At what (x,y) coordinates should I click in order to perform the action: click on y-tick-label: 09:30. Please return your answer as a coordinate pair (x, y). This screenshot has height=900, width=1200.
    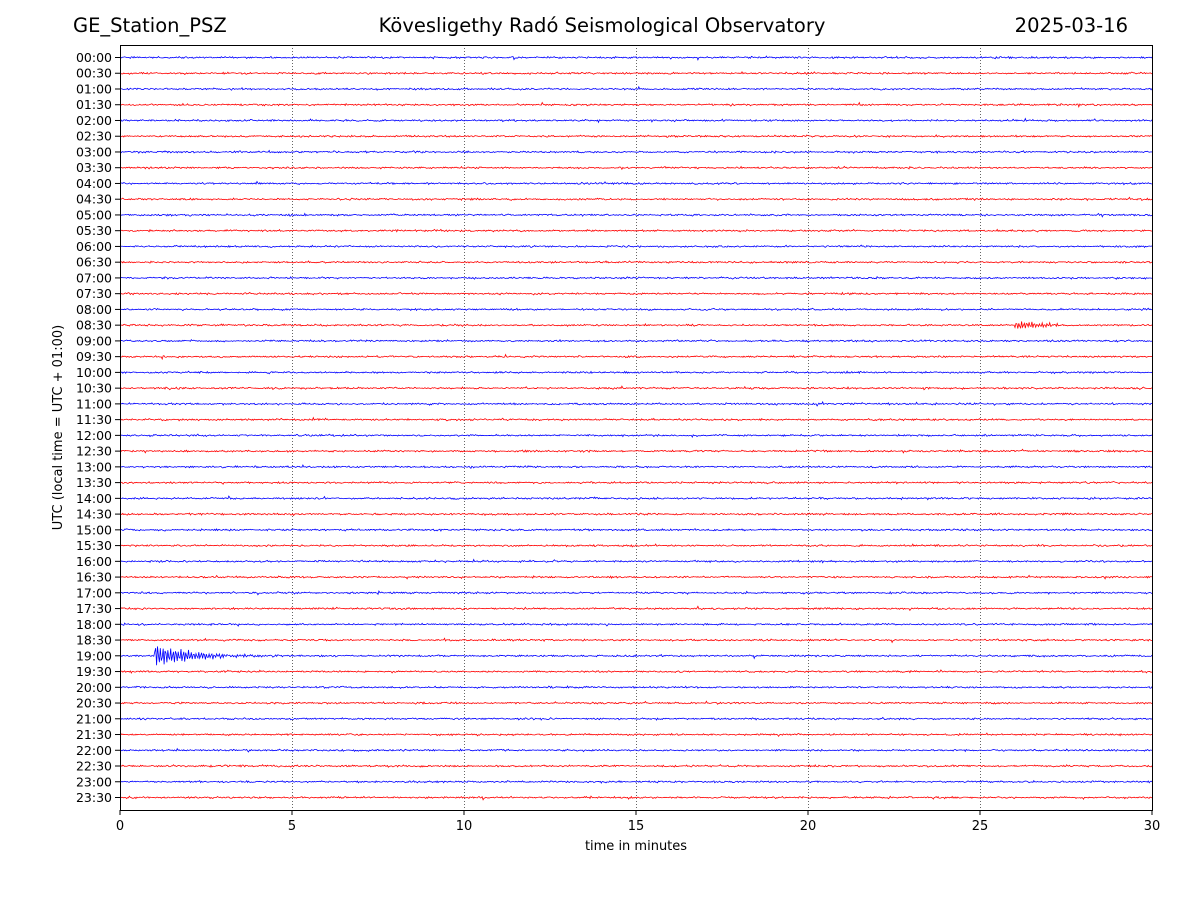
    Looking at the image, I should click on (94, 356).